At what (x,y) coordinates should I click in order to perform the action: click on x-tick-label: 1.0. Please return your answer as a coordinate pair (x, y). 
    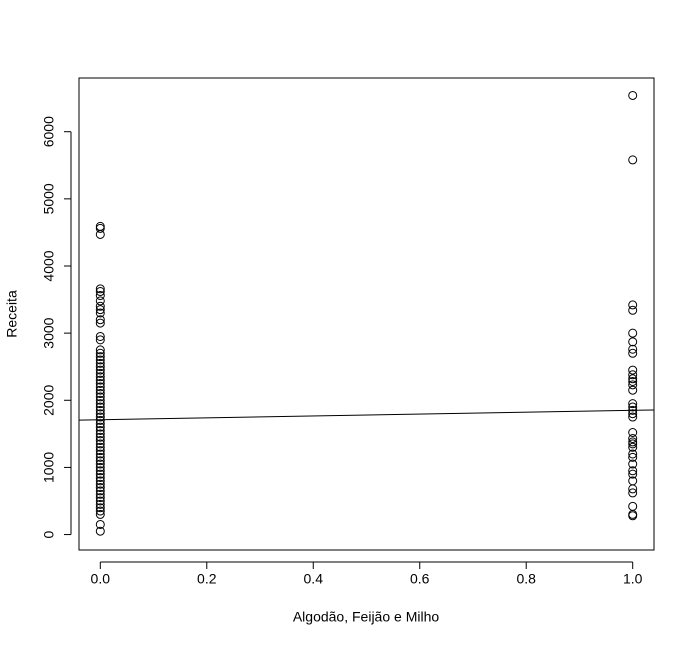
    Looking at the image, I should click on (633, 579).